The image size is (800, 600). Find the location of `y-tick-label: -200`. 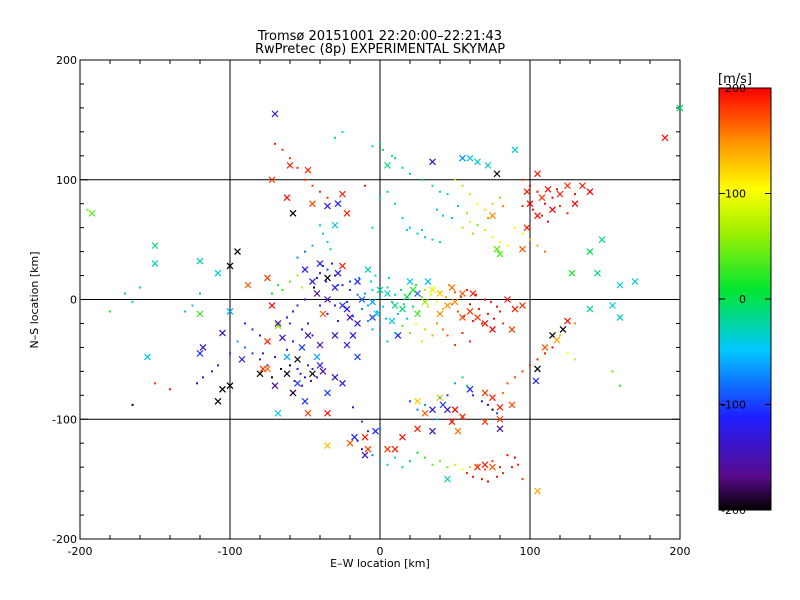

y-tick-label: -200 is located at coordinates (64, 539).